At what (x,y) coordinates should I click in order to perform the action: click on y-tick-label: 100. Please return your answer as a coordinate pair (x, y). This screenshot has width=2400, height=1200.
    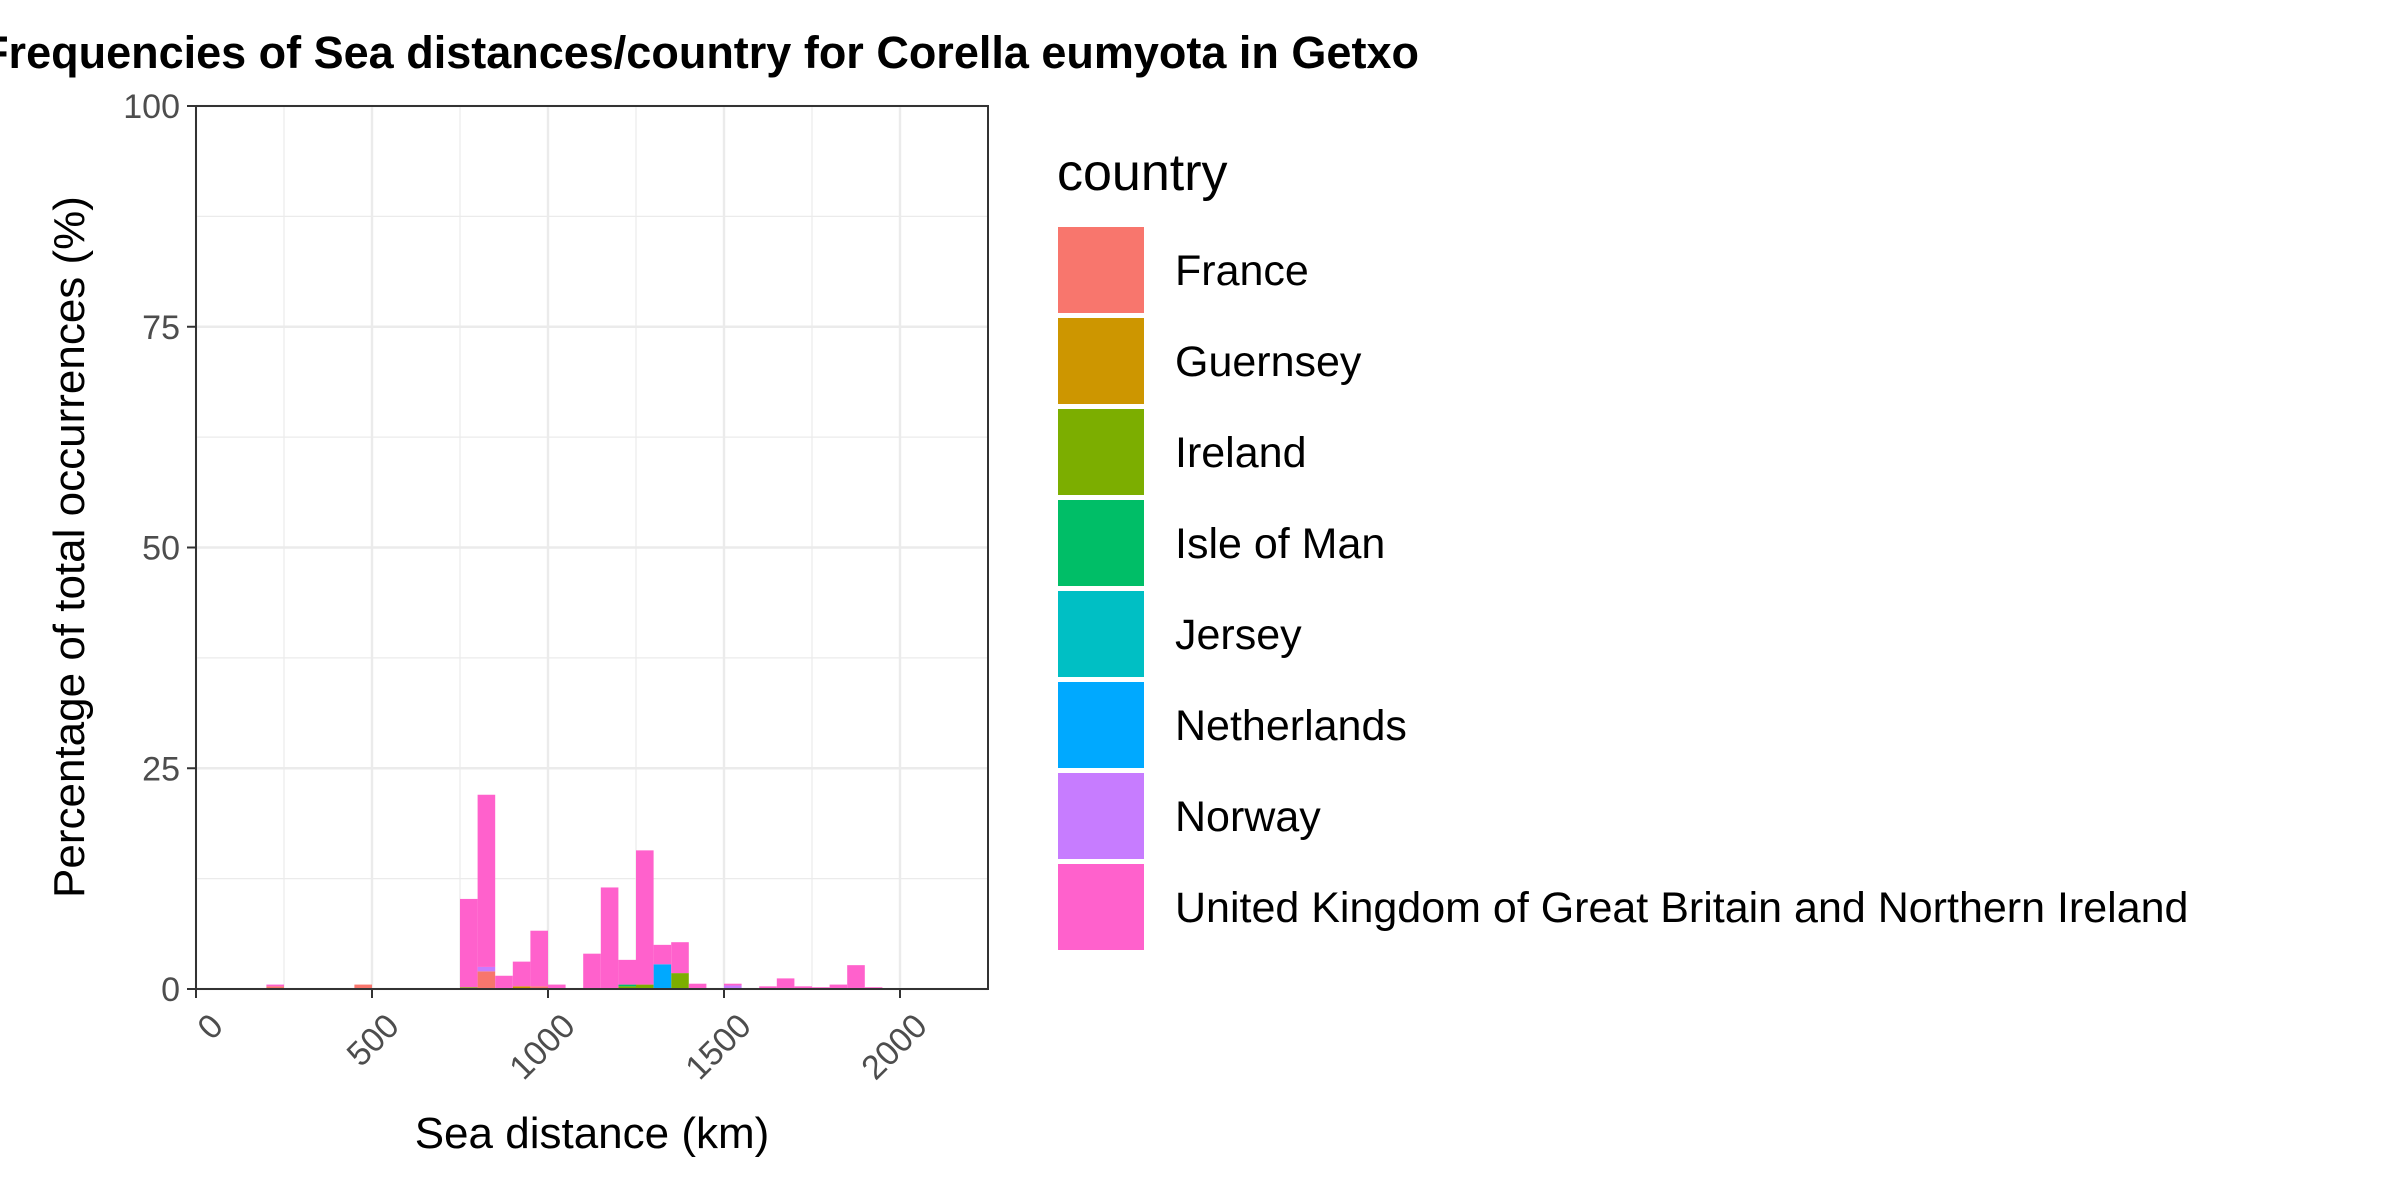
    Looking at the image, I should click on (151, 107).